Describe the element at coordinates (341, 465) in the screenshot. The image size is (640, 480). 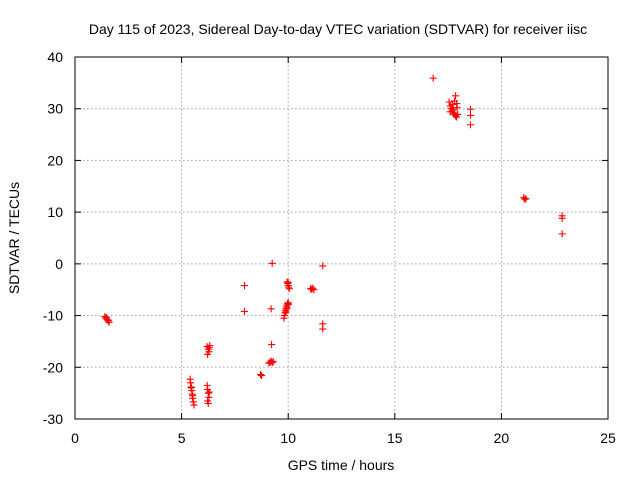
I see `x-axis-label: GPS time / hours` at that location.